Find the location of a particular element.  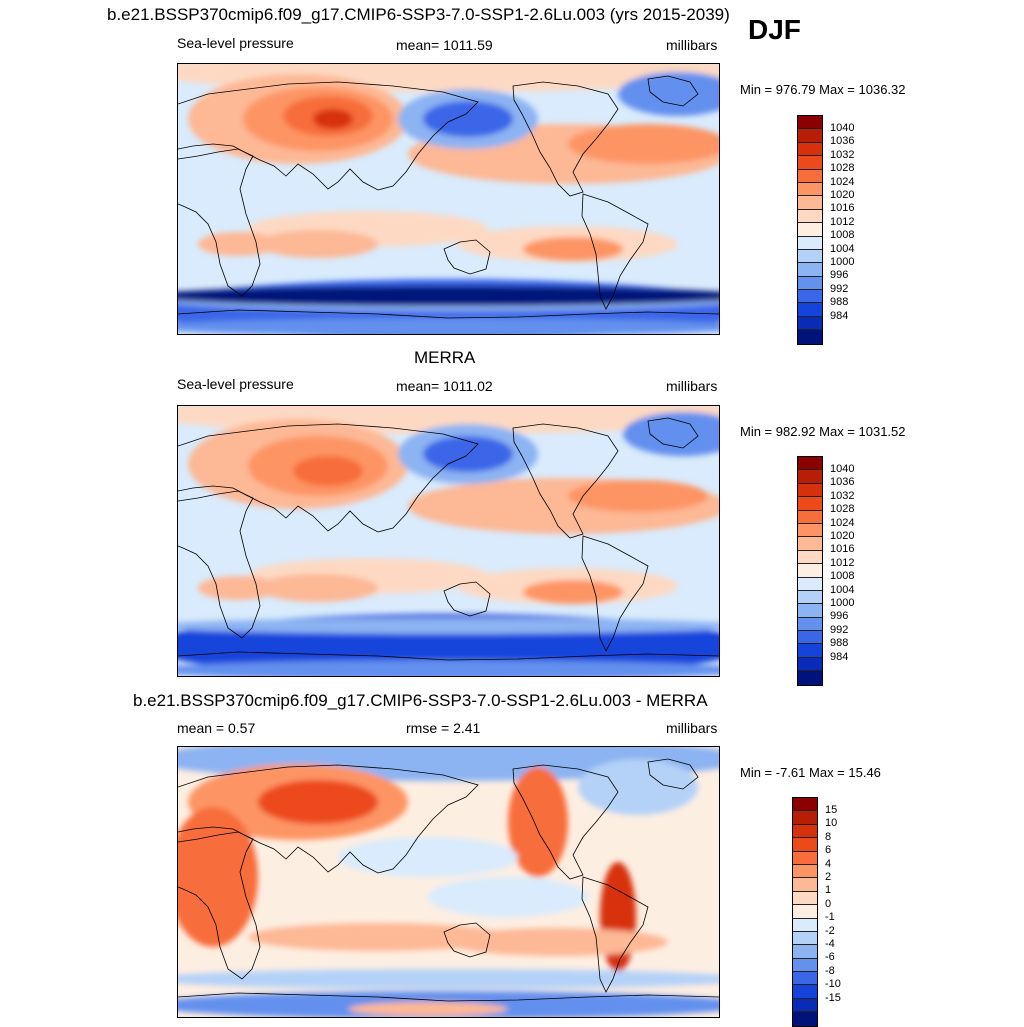

colorbar-tick-label: 1036 is located at coordinates (842, 141).